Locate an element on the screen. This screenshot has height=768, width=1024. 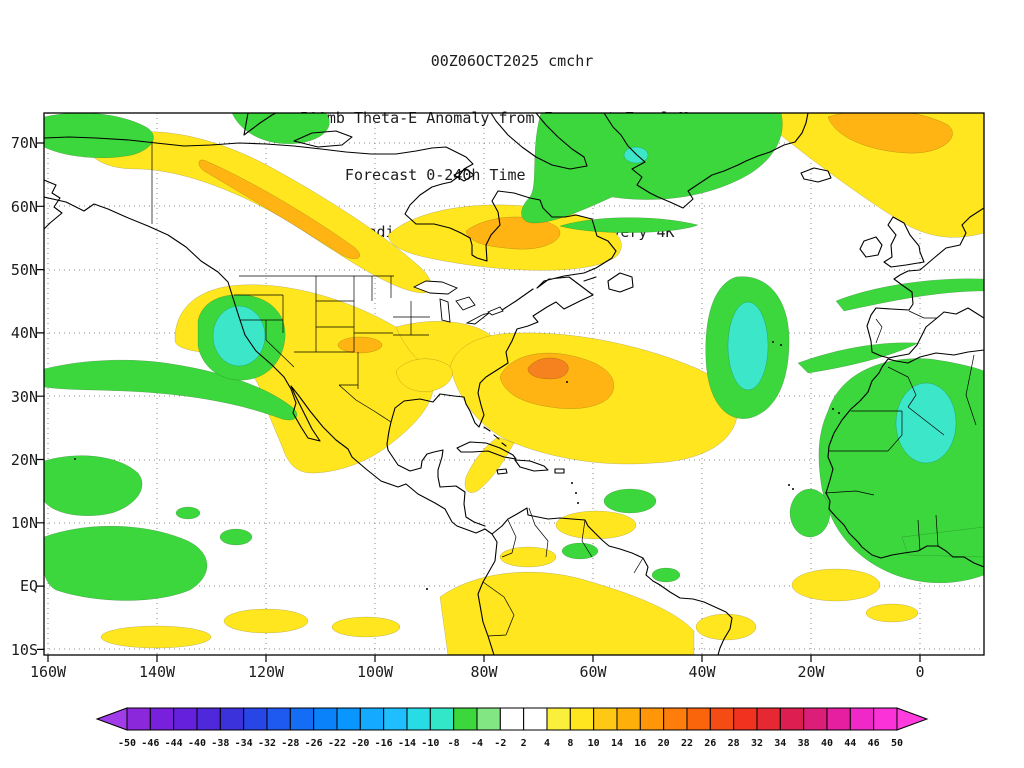
lat-label: EQ is located at coordinates (28, 586).